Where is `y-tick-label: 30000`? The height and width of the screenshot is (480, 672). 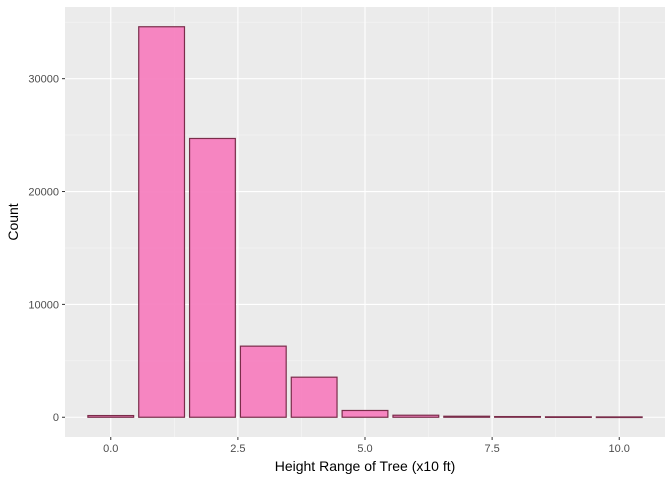 y-tick-label: 30000 is located at coordinates (43, 80).